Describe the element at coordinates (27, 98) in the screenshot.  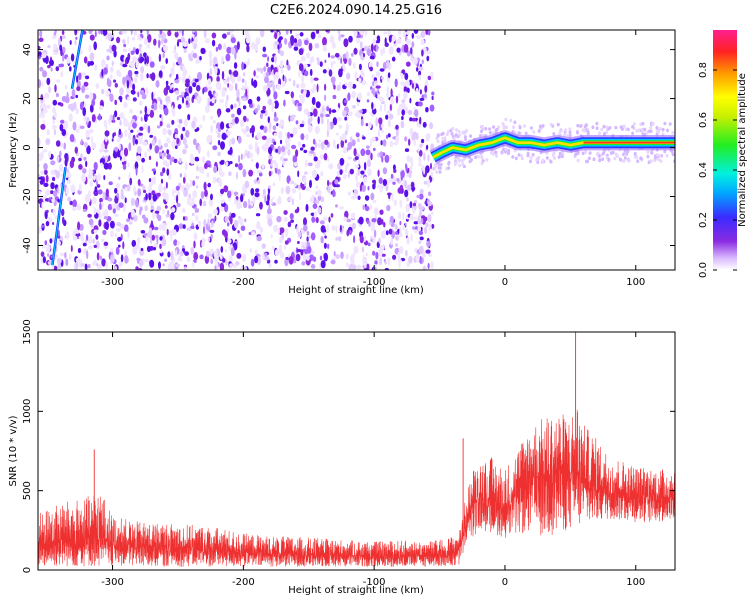
I see `spec-ytick-label: 20` at that location.